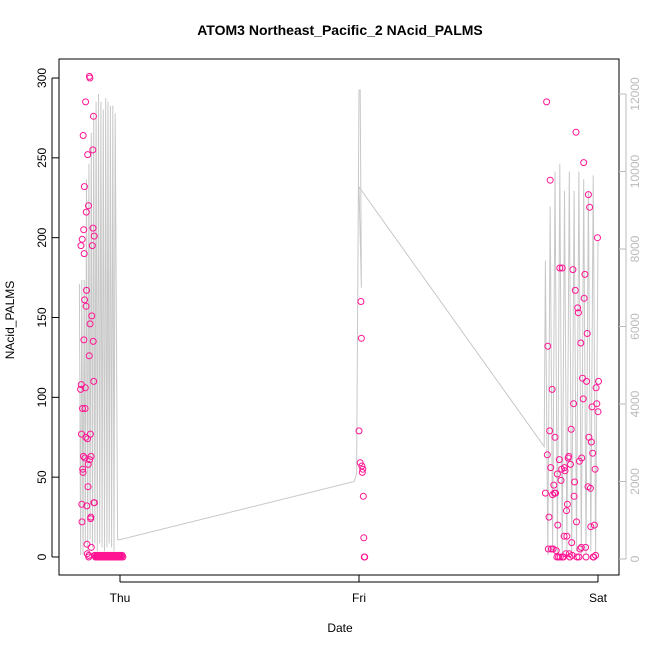  What do you see at coordinates (42, 397) in the screenshot?
I see `y-tick-label: 100` at bounding box center [42, 397].